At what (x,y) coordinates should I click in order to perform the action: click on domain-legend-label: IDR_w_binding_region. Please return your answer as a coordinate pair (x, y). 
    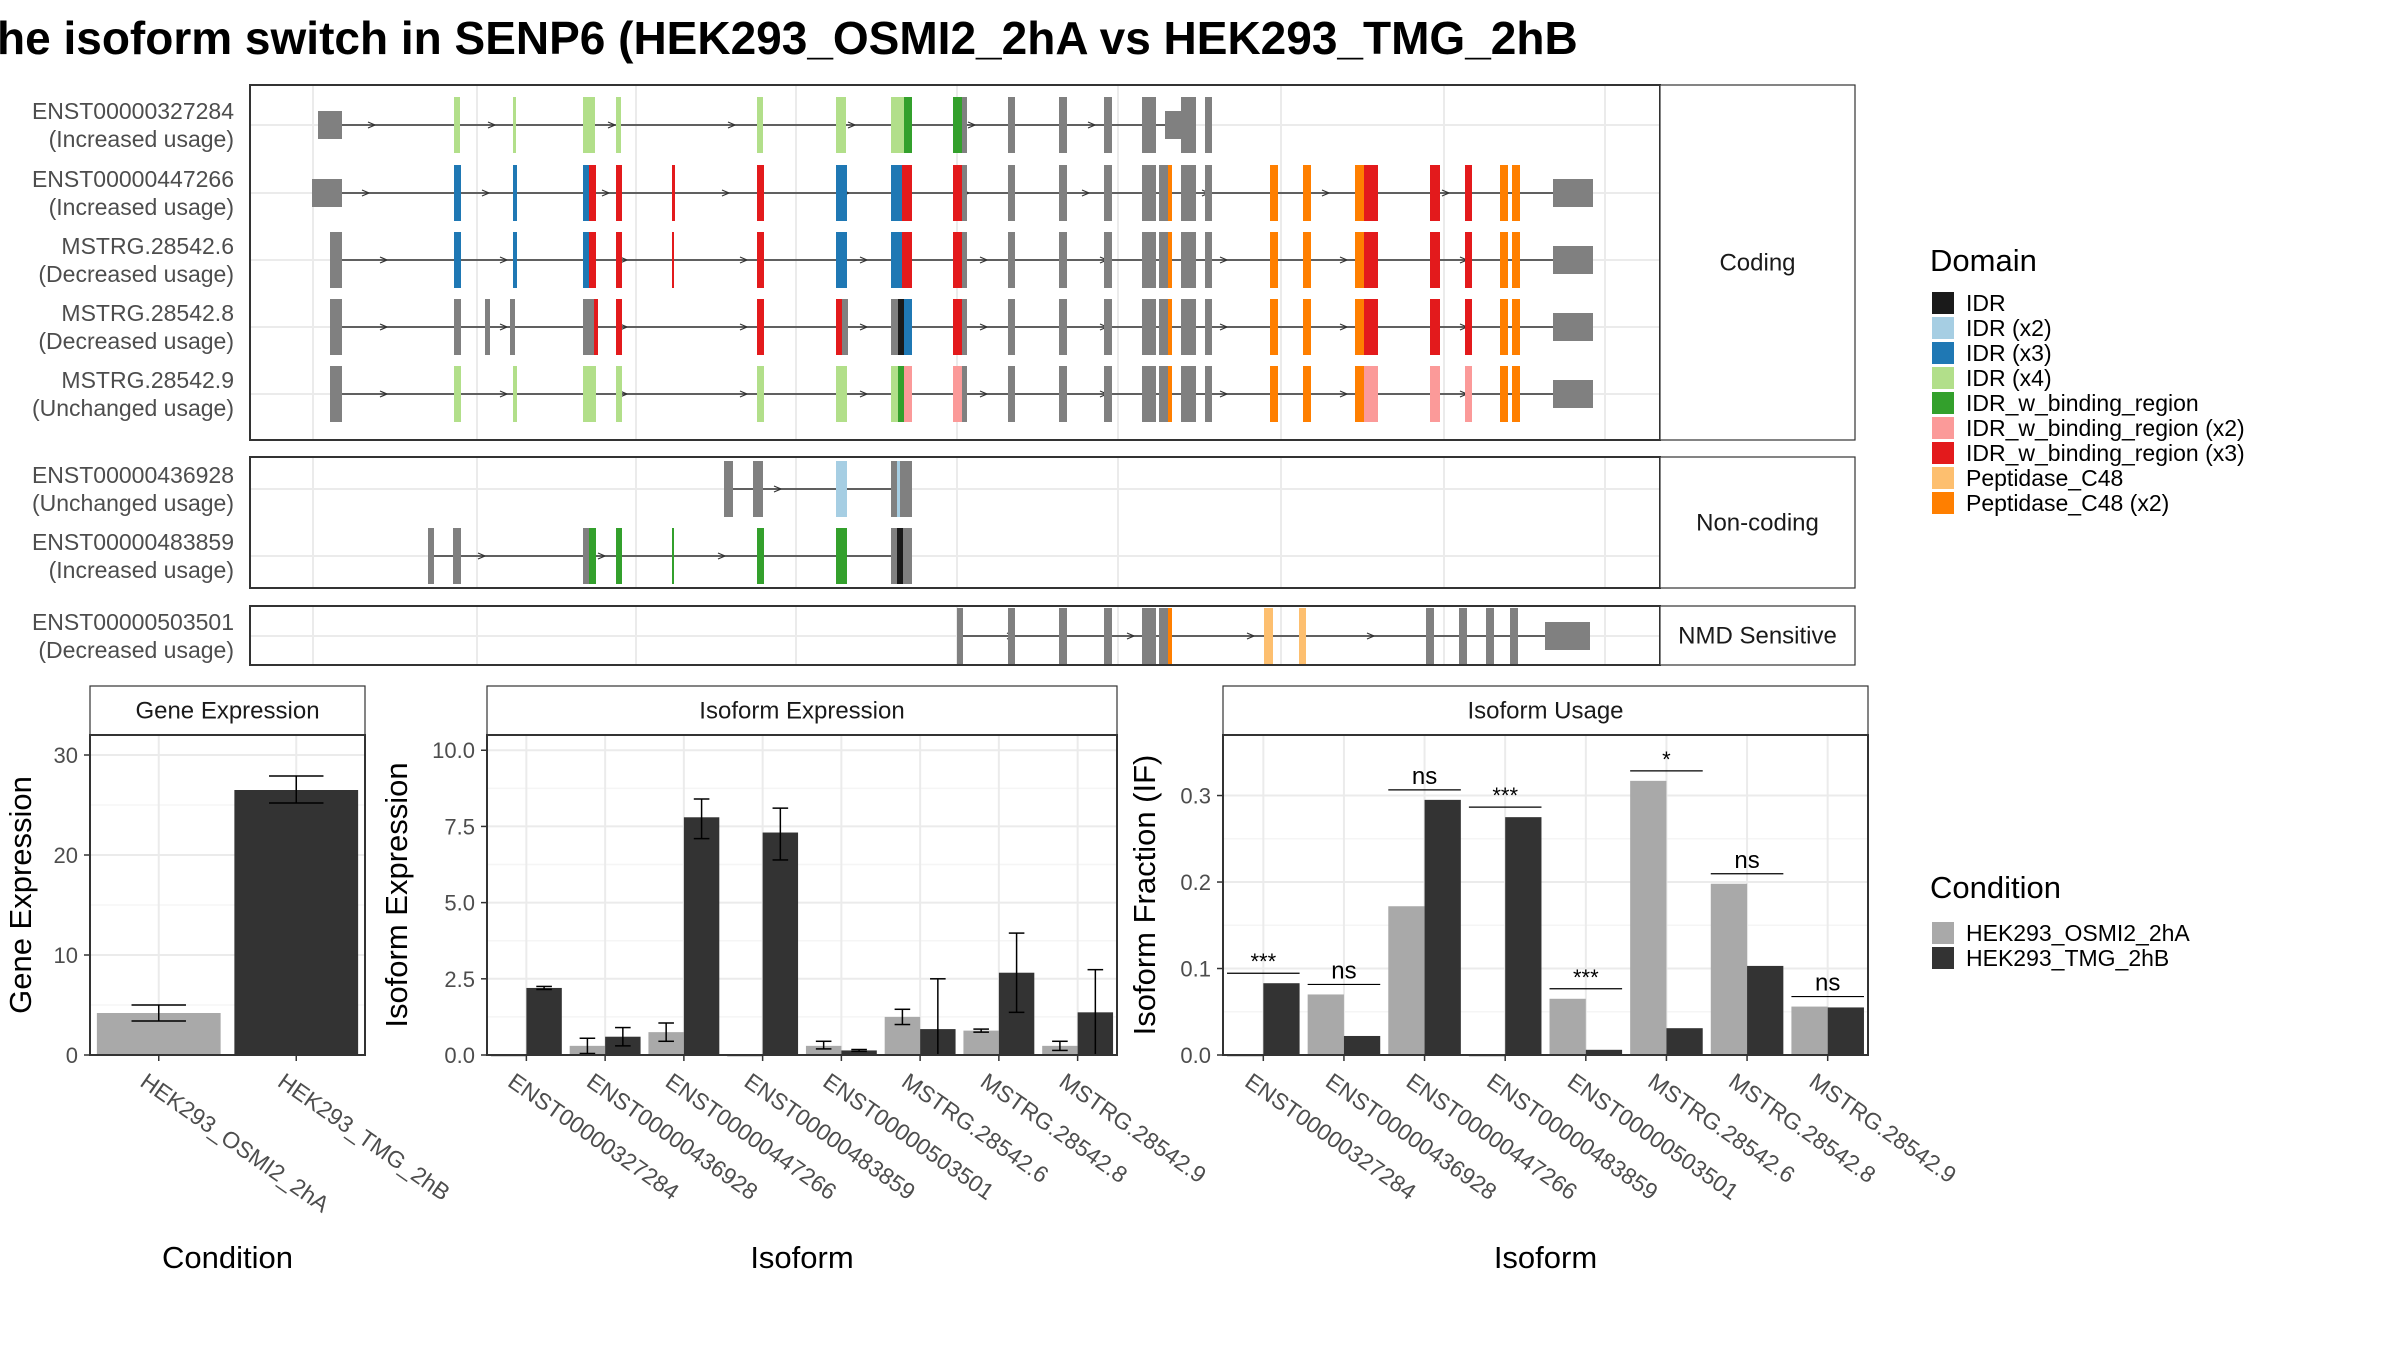
    Looking at the image, I should click on (2082, 403).